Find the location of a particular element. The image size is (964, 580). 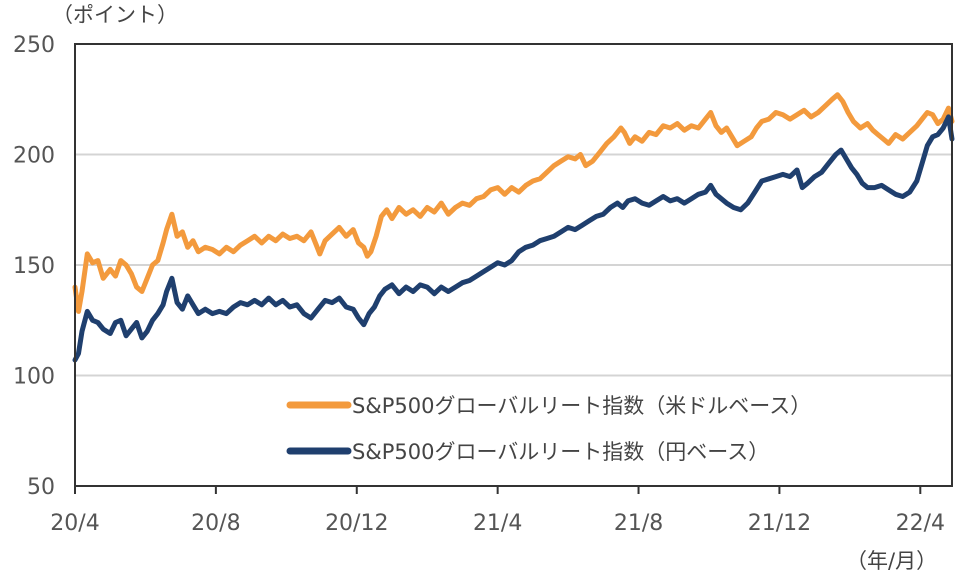

y-tick-label: 50 is located at coordinates (41, 487).